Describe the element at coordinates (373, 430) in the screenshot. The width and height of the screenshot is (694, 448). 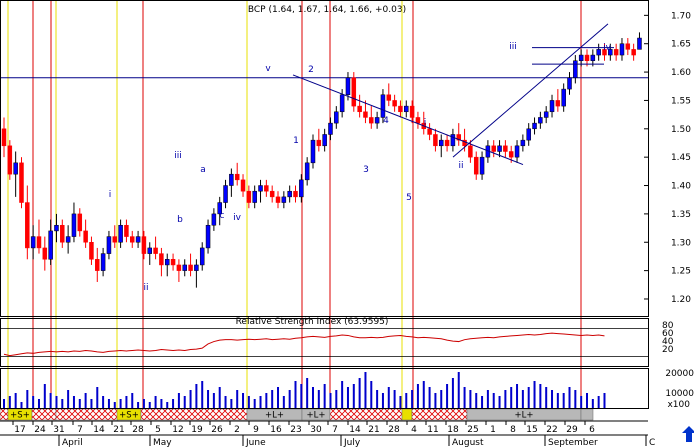
I see `date-tick-label: 21` at that location.